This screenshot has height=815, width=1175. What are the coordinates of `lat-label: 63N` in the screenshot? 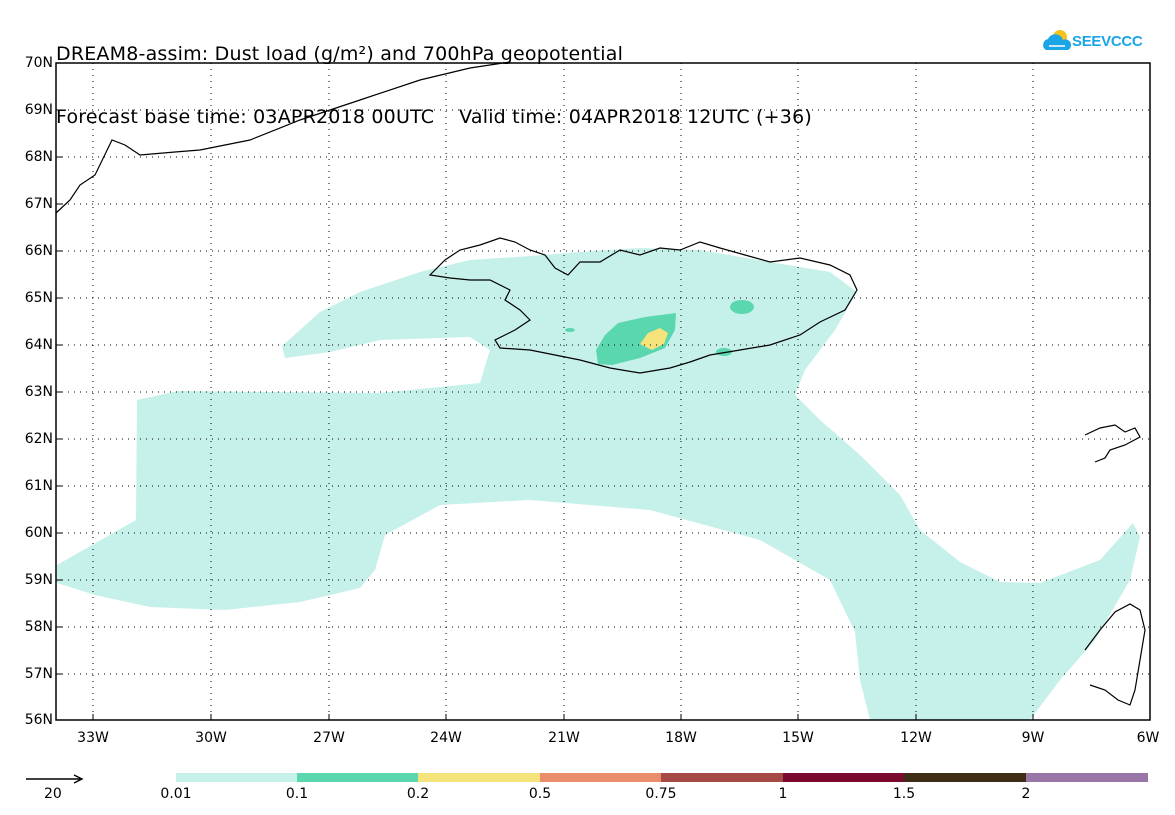 It's located at (38, 392).